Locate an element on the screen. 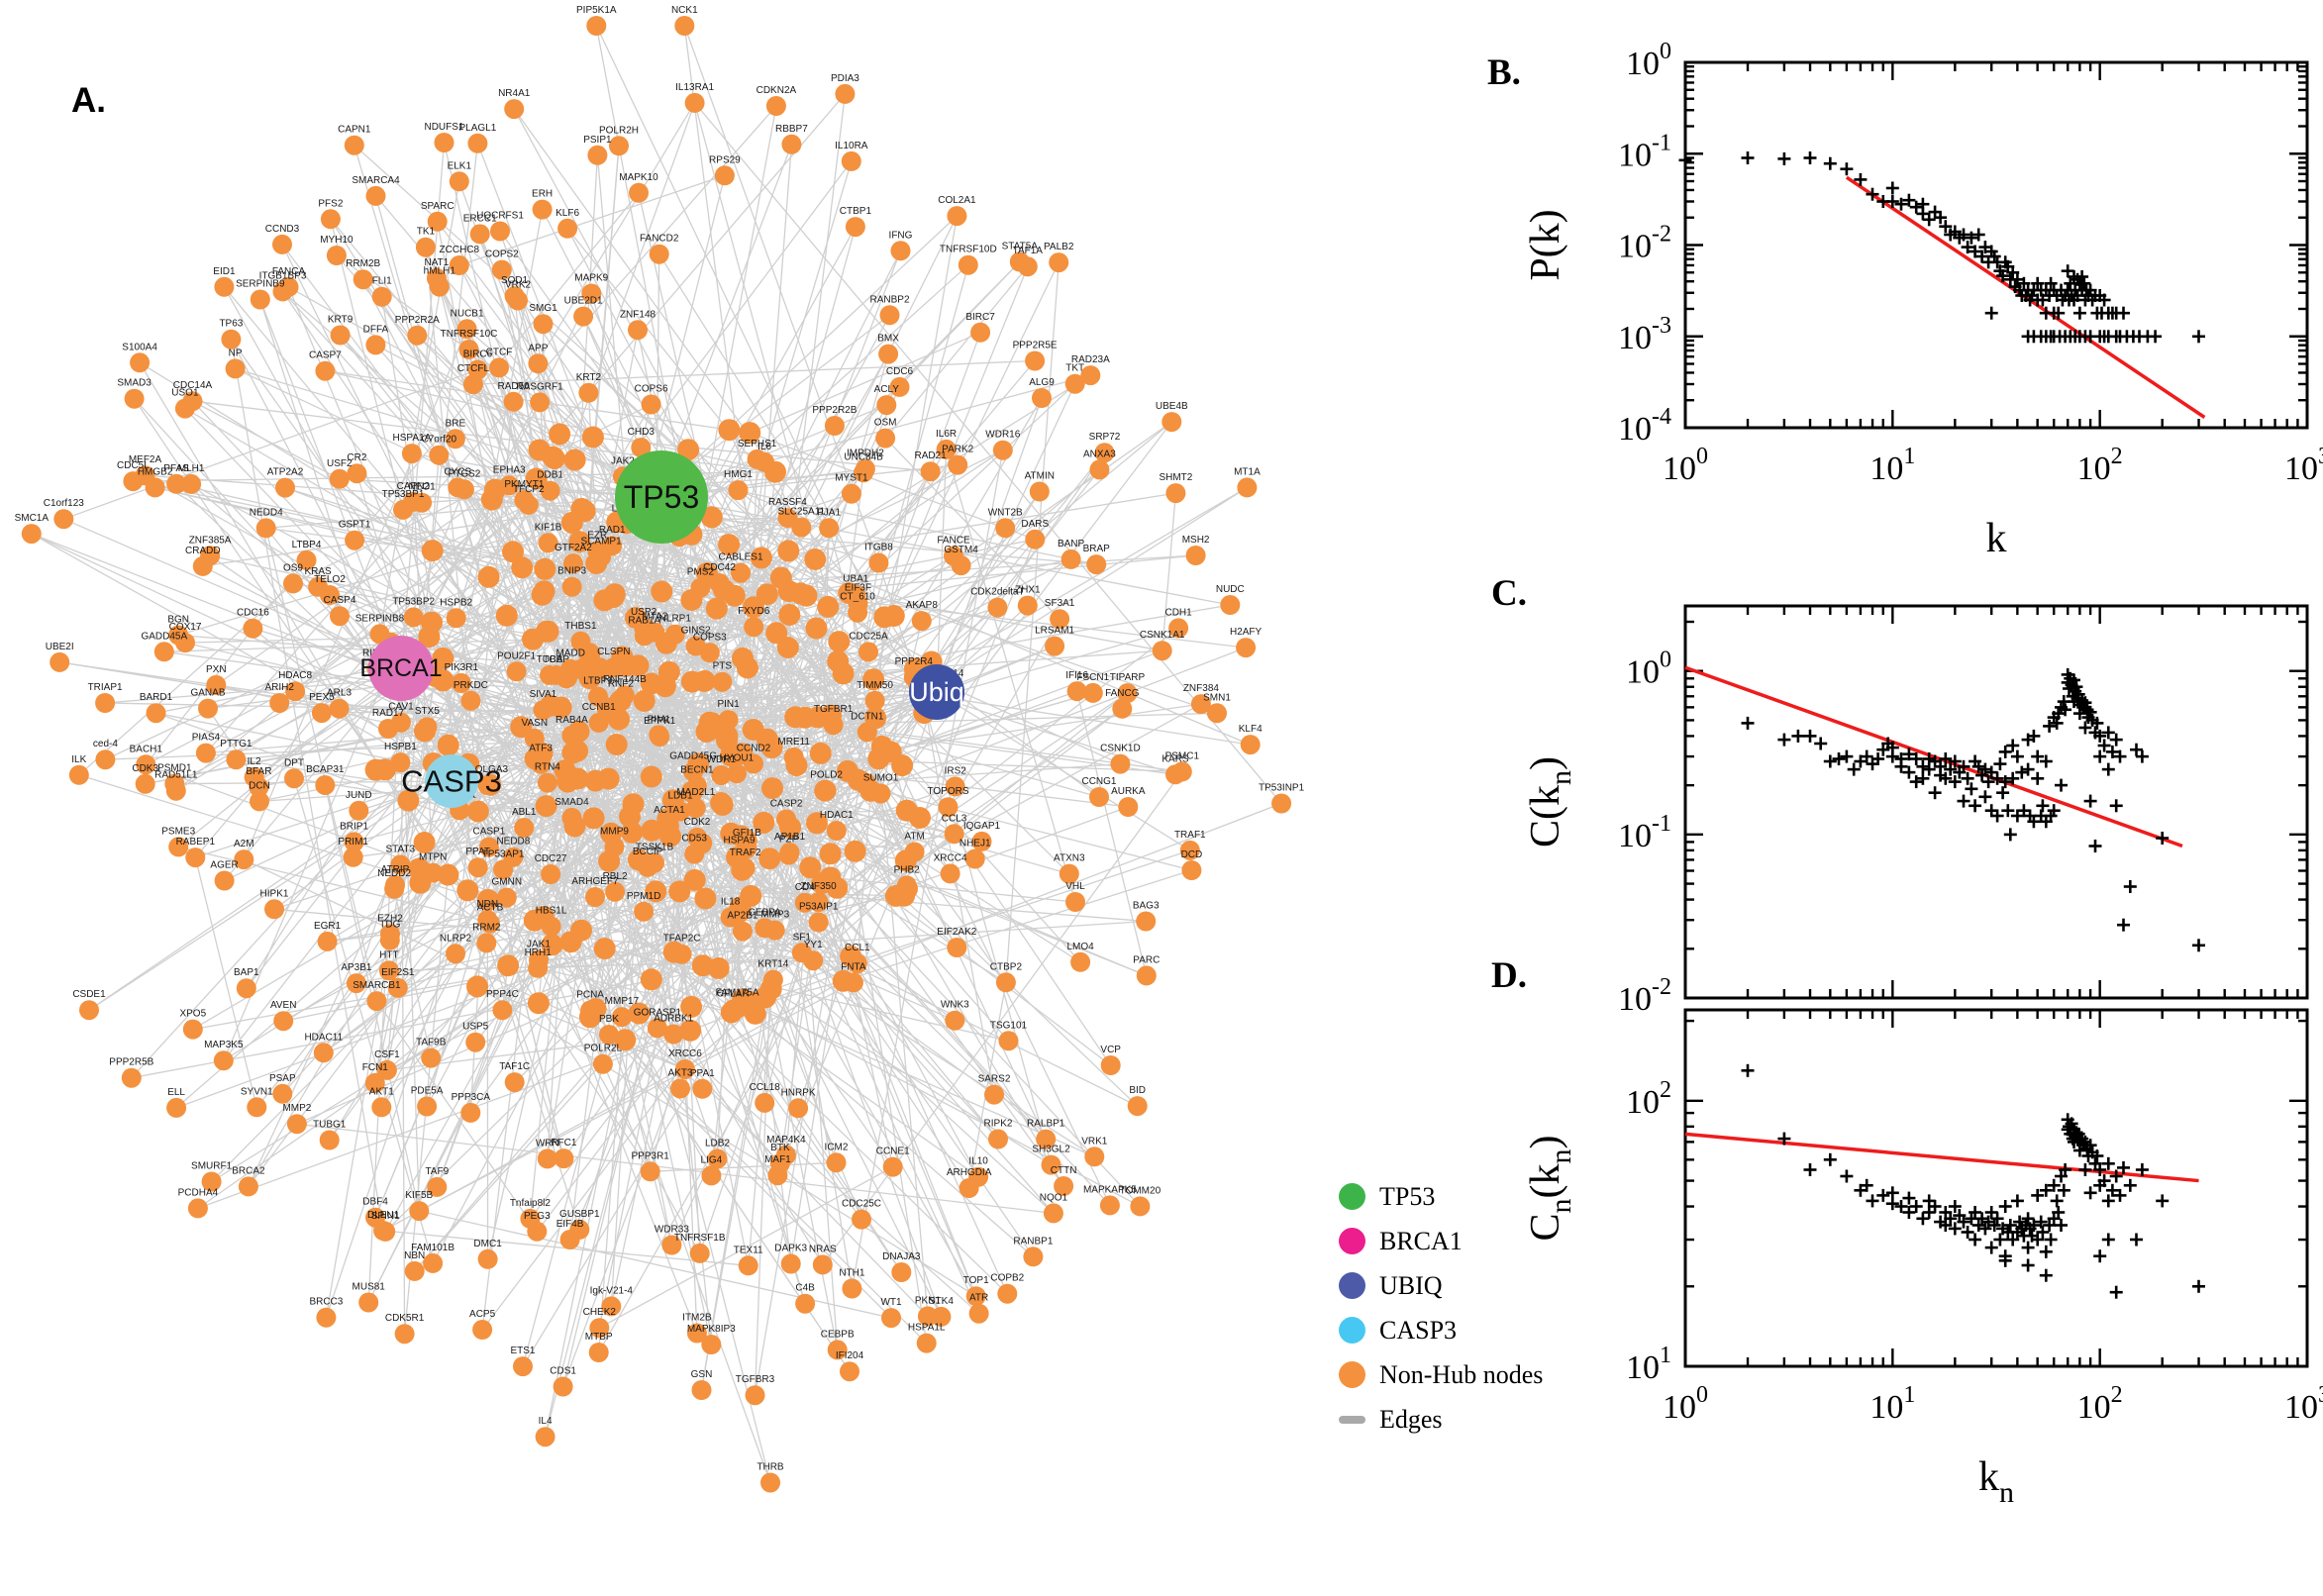 The height and width of the screenshot is (1596, 2323). plot-panel-b: 100 101 102 103 10-4 10-3 10-2 10-1 100 P(k) k is located at coordinates (1923, 300).